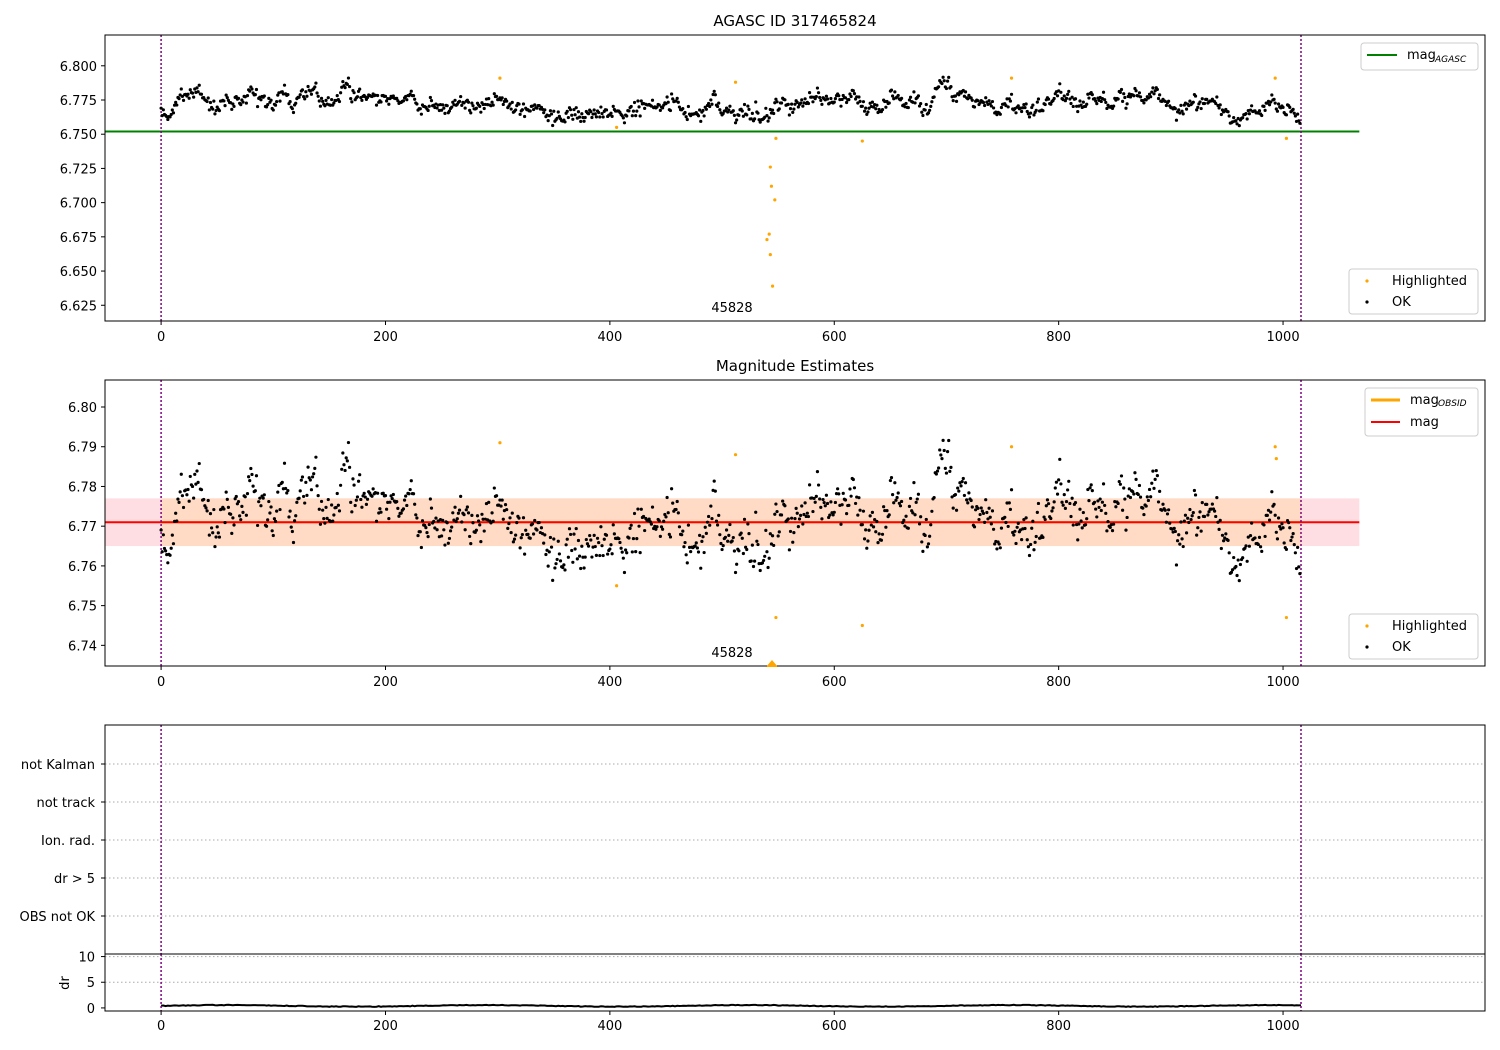  Describe the element at coordinates (74, 879) in the screenshot. I see `p3-flag-label-3: dr > 5` at that location.